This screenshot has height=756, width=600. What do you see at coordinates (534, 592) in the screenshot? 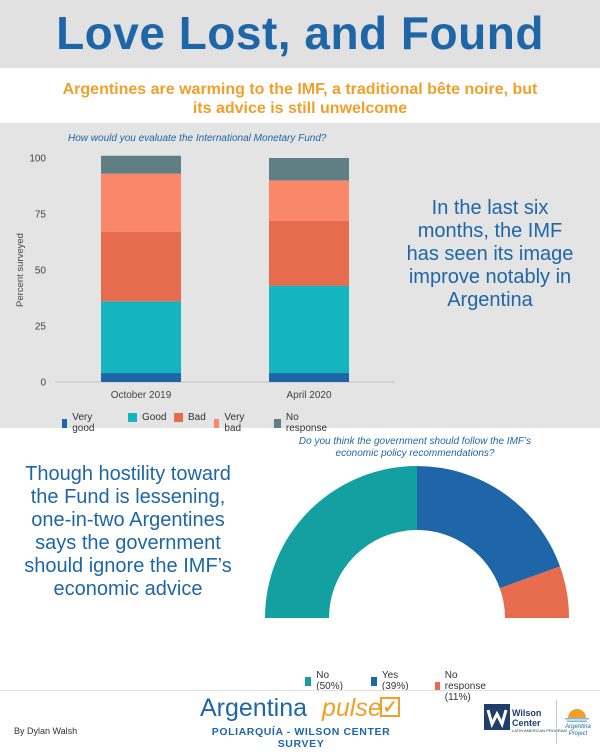
I see `donut-slice-no-response` at bounding box center [534, 592].